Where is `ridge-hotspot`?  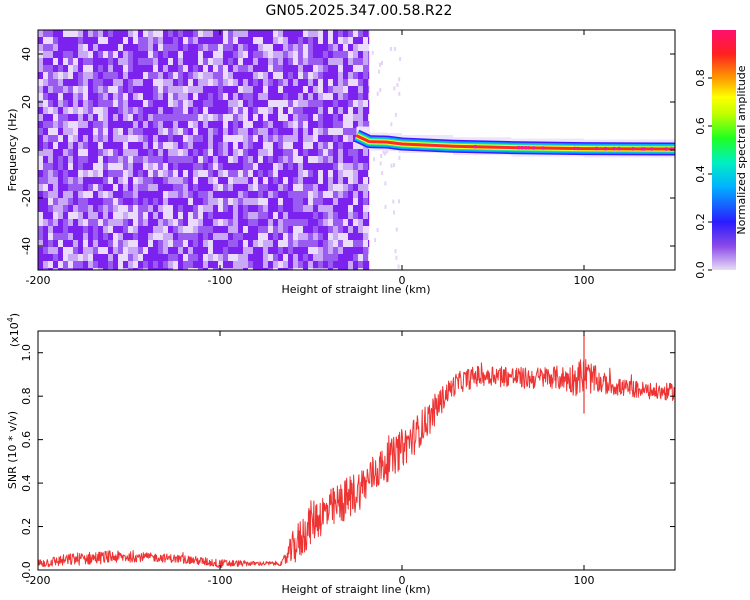
ridge-hotspot is located at coordinates (519, 147).